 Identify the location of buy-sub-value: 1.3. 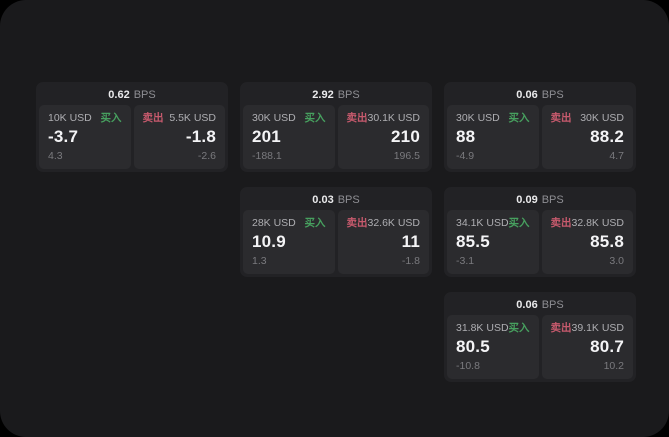
(259, 261).